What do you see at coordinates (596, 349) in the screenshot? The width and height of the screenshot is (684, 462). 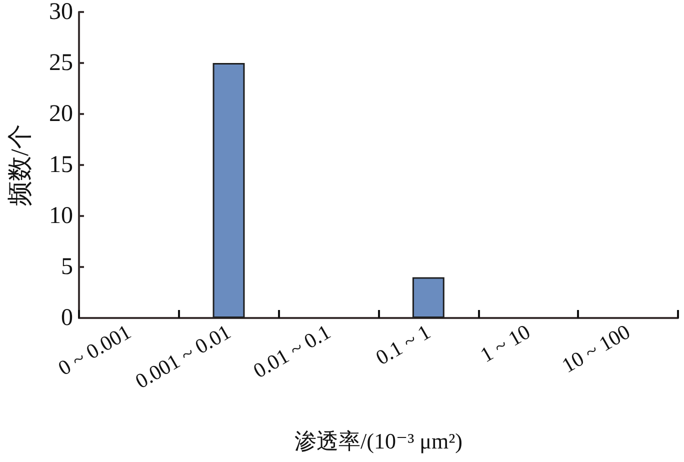 I see `x-tick-label: 10 ~ 100` at bounding box center [596, 349].